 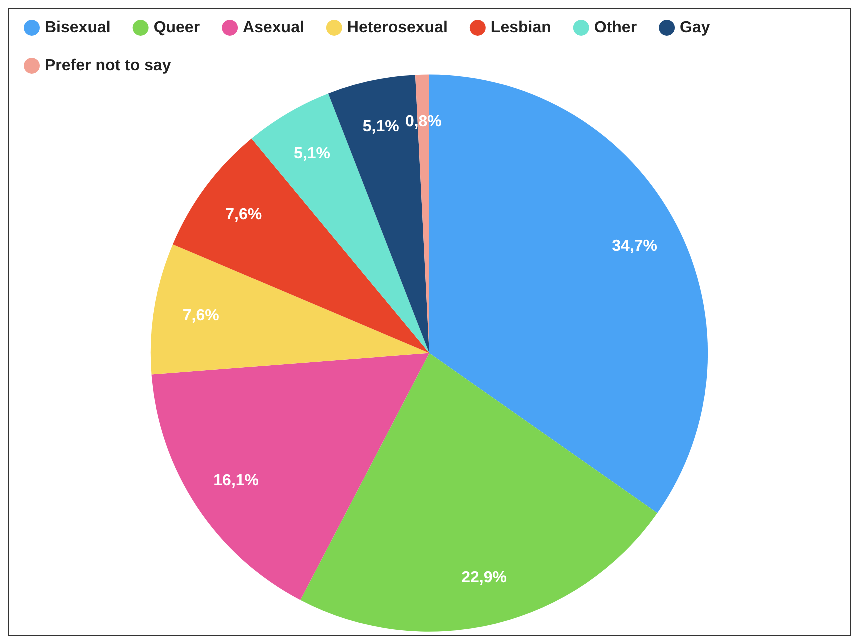 What do you see at coordinates (521, 28) in the screenshot?
I see `legend-label: Lesbian` at bounding box center [521, 28].